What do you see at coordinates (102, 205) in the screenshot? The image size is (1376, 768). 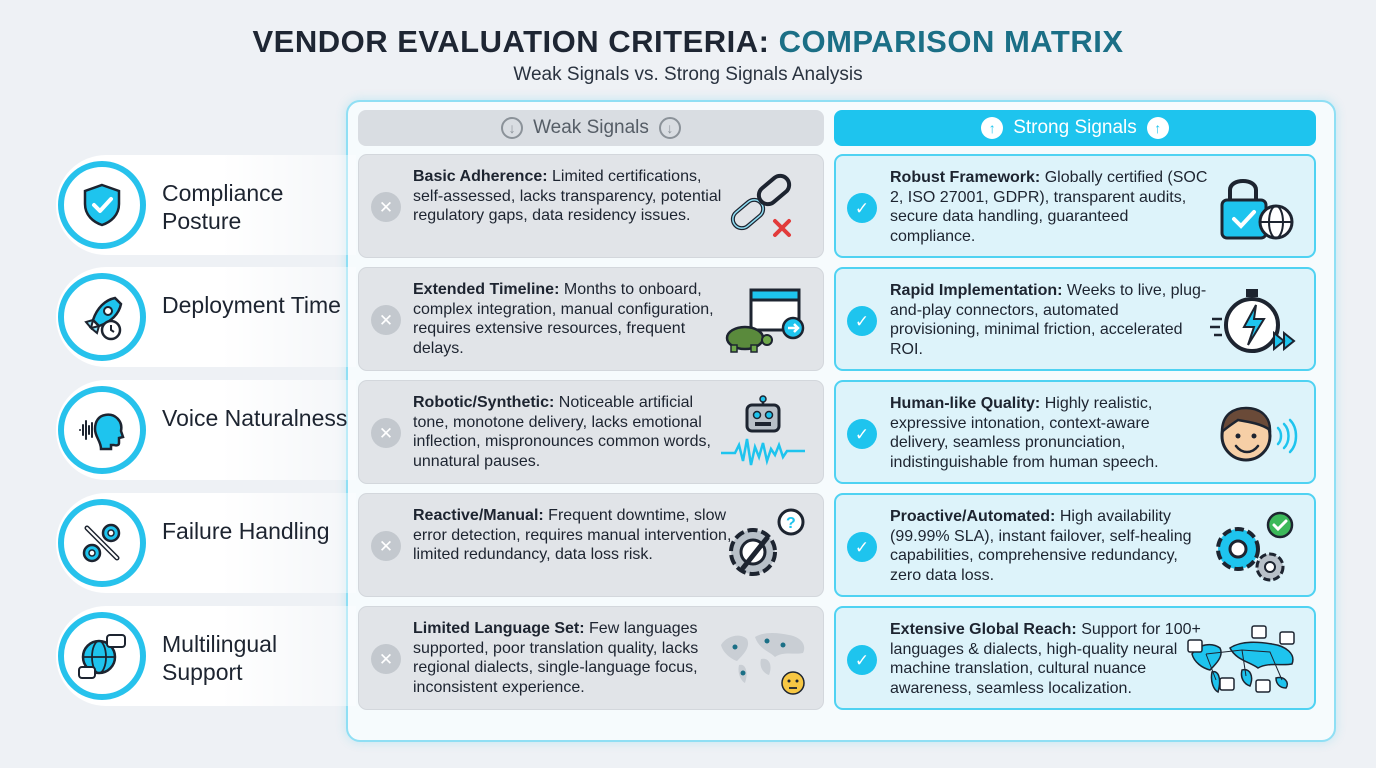 I see `shield-check-icon` at bounding box center [102, 205].